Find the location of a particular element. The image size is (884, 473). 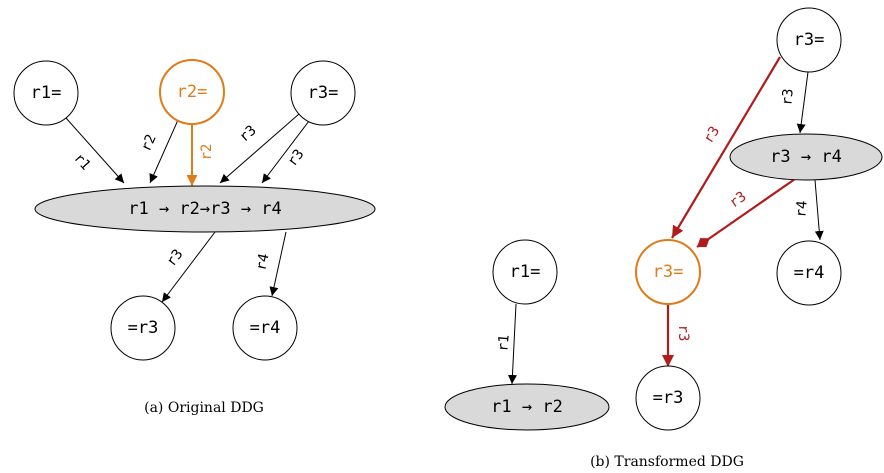

node-label: r3 → r4 is located at coordinates (806, 157).